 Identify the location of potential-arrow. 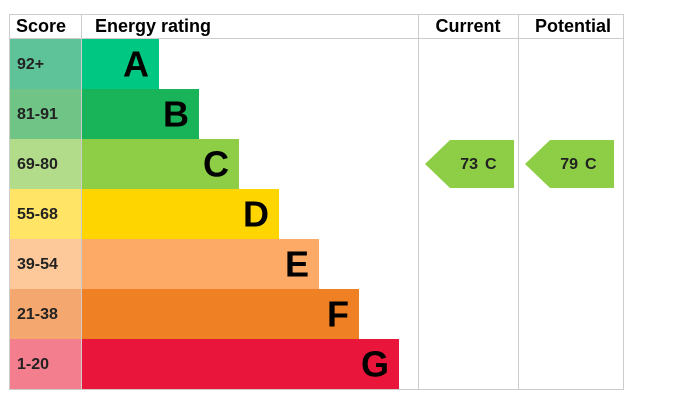
(569, 164).